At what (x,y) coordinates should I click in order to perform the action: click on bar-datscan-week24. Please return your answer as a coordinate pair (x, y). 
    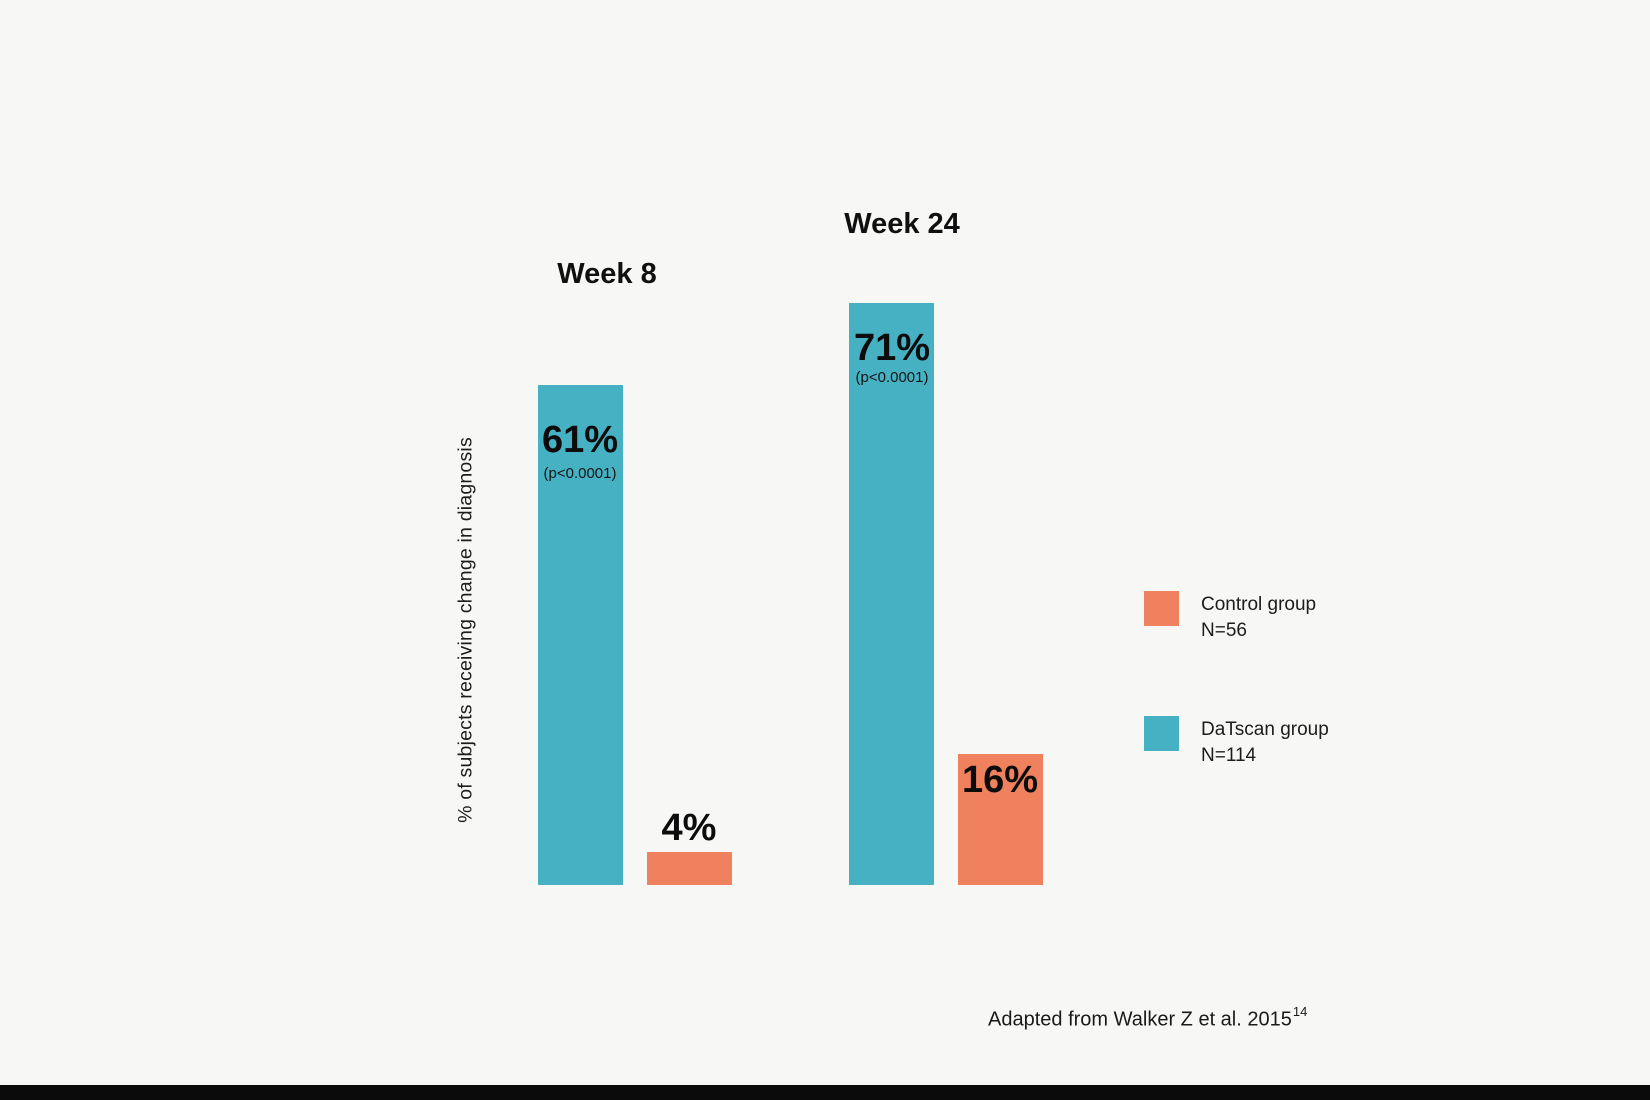
    Looking at the image, I should click on (891, 594).